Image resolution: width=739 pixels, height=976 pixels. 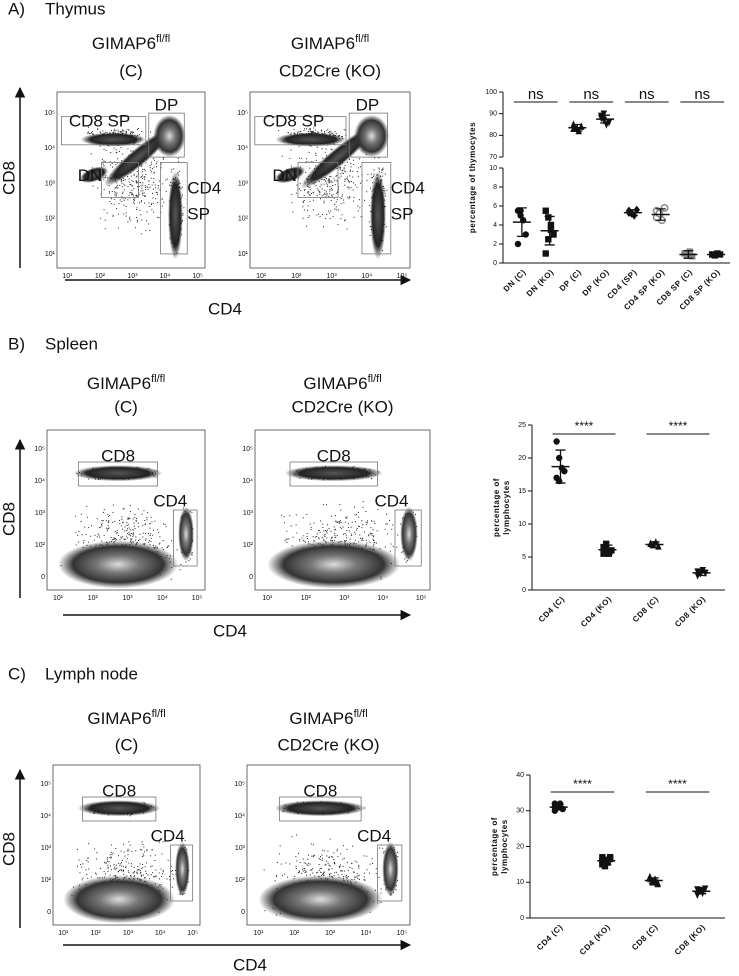 I want to click on plot-title: GIMAP6fl/fl, so click(x=126, y=718).